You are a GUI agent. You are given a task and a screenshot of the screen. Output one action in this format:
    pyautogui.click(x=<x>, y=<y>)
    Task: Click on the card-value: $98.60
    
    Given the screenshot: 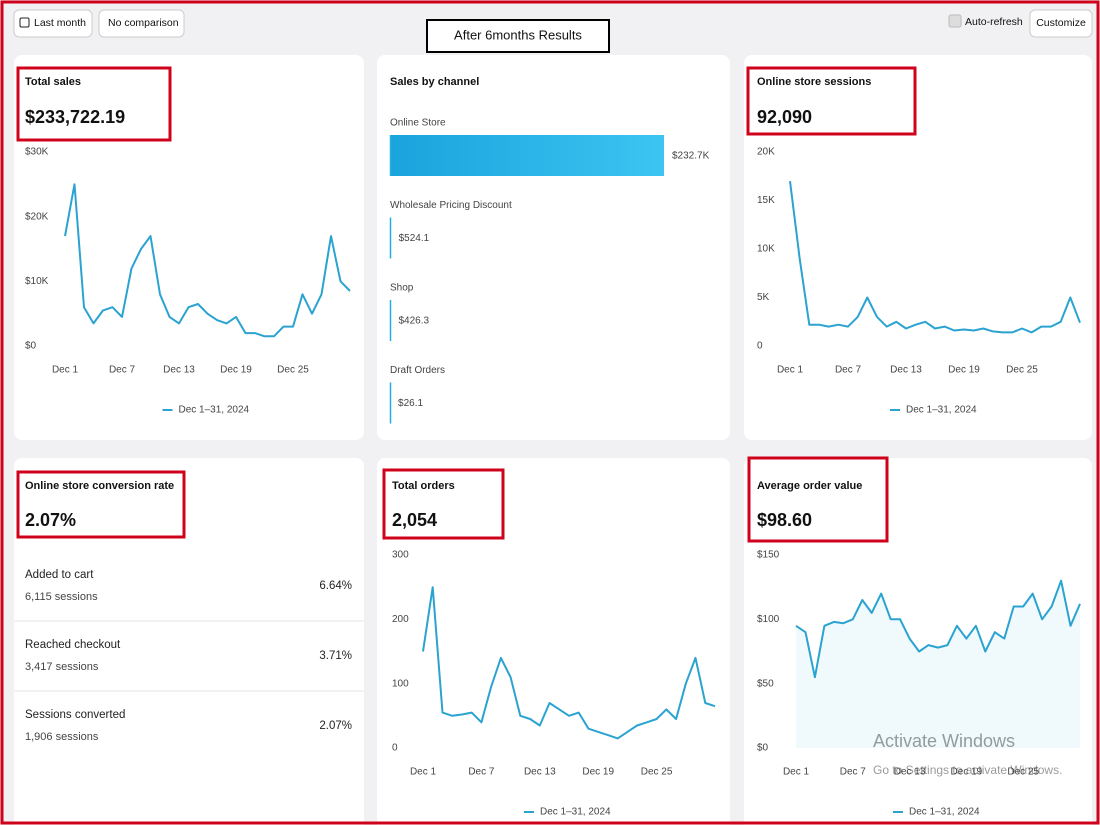 What is the action you would take?
    pyautogui.click(x=784, y=520)
    